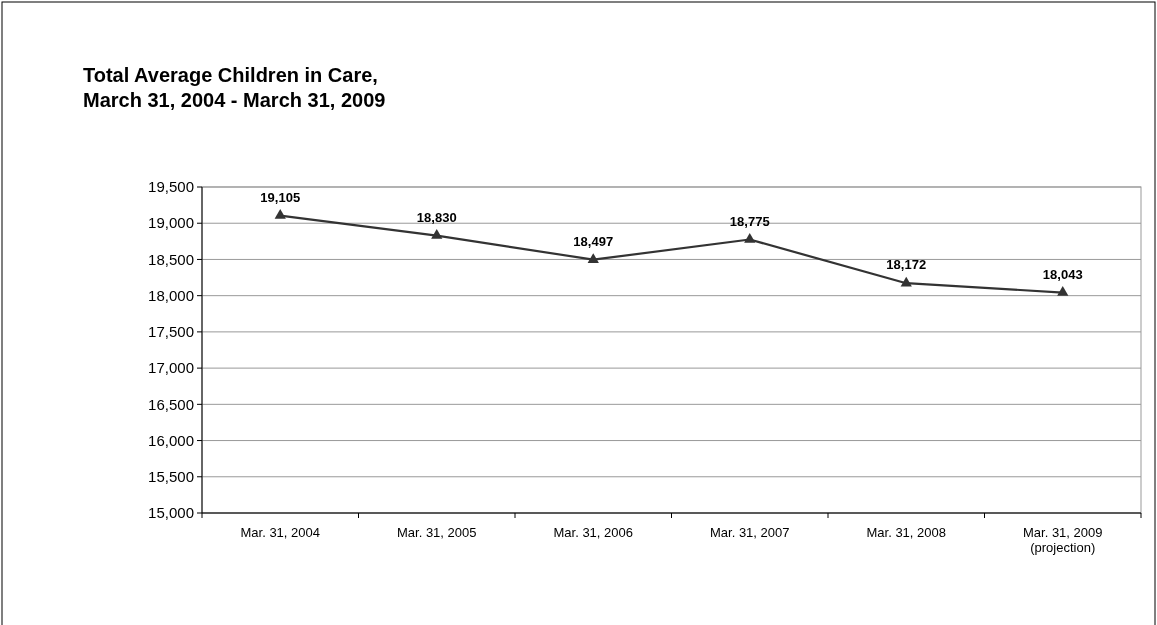  I want to click on y-tick-label: 17,500, so click(171, 332).